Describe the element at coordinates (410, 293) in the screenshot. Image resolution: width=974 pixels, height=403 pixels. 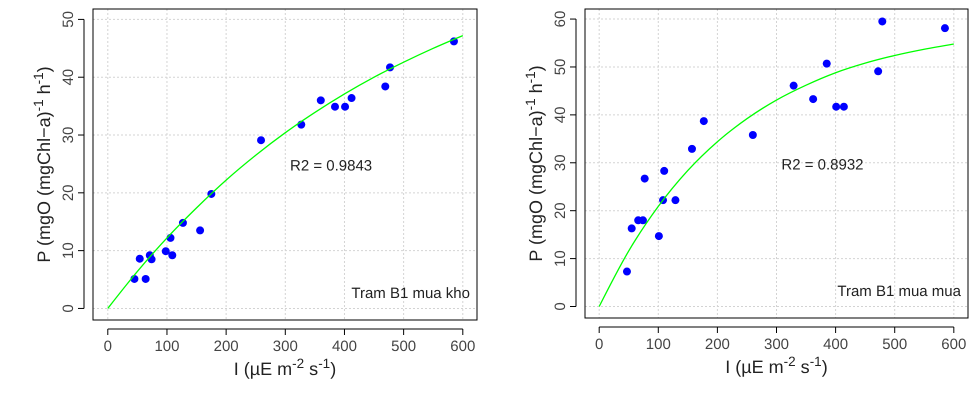
I see `annotation: Tram B1 mua kho` at that location.